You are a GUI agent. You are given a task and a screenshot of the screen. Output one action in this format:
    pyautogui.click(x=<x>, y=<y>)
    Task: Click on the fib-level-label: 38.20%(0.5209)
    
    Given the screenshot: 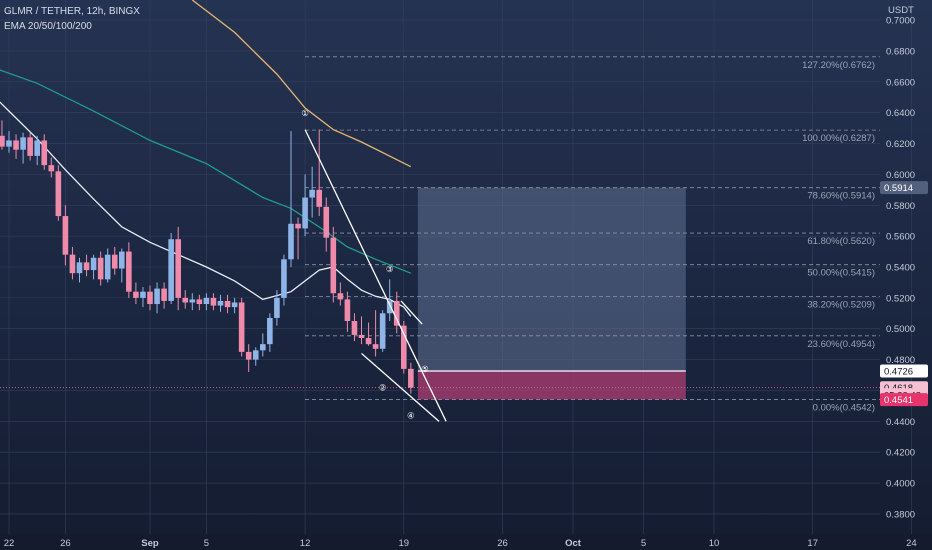 What is the action you would take?
    pyautogui.click(x=841, y=304)
    